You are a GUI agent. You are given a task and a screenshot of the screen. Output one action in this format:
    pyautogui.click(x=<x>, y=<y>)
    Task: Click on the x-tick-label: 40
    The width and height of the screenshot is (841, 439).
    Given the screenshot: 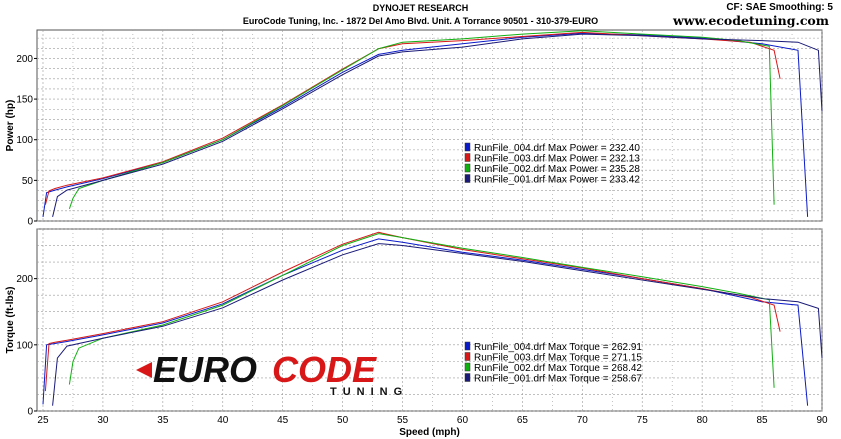 What is the action you would take?
    pyautogui.click(x=223, y=420)
    